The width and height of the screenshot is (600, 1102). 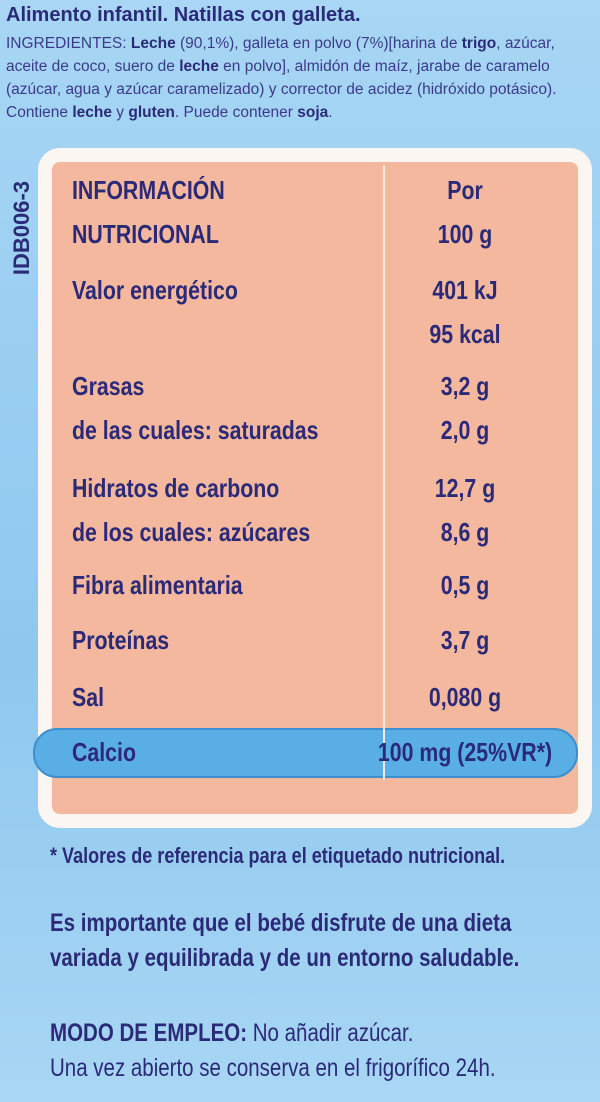 What do you see at coordinates (151, 112) in the screenshot?
I see `ingredient-part: gluten` at bounding box center [151, 112].